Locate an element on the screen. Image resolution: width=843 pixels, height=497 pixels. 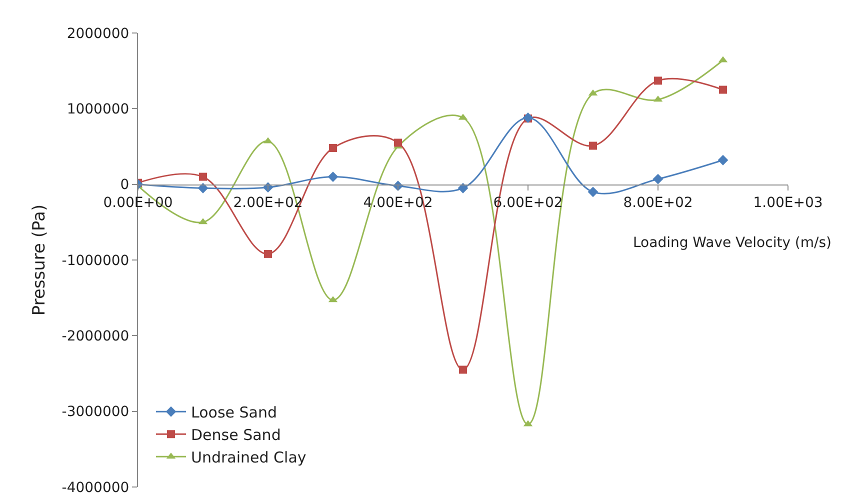
x-tick-label: 8.00E+02 is located at coordinates (658, 203).